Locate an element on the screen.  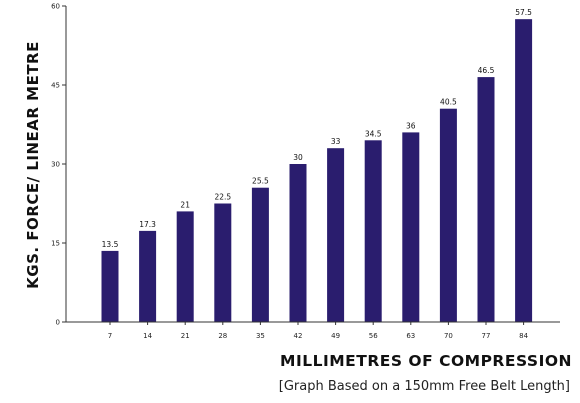
bar-value-label: 17.3 is located at coordinates (147, 224).